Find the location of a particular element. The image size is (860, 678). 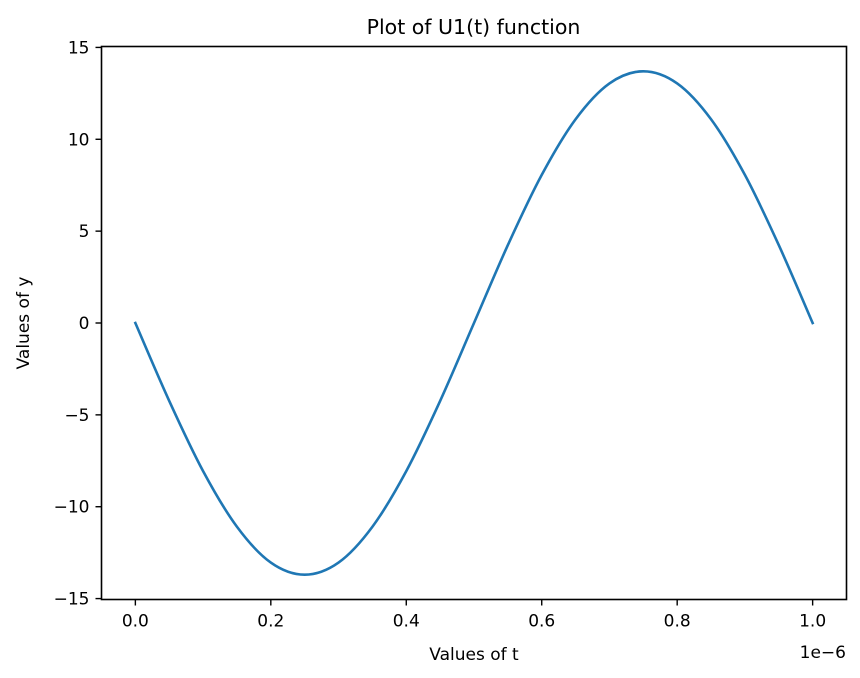

y-tick-label: 10 is located at coordinates (79, 140).